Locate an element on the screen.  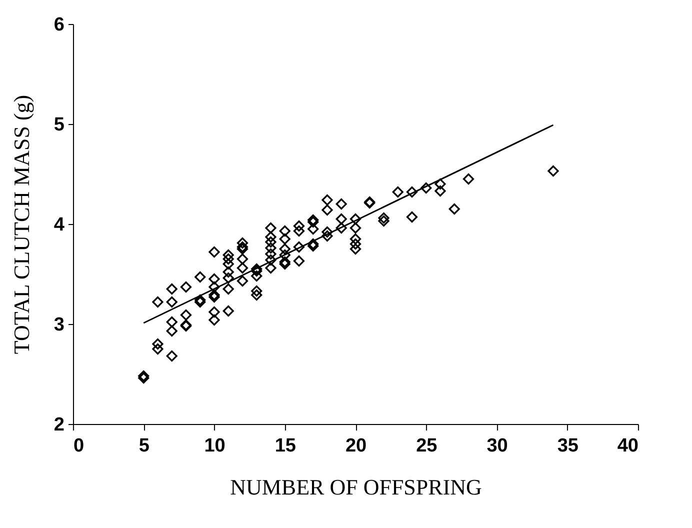
x-tick-label: 0 is located at coordinates (79, 446).